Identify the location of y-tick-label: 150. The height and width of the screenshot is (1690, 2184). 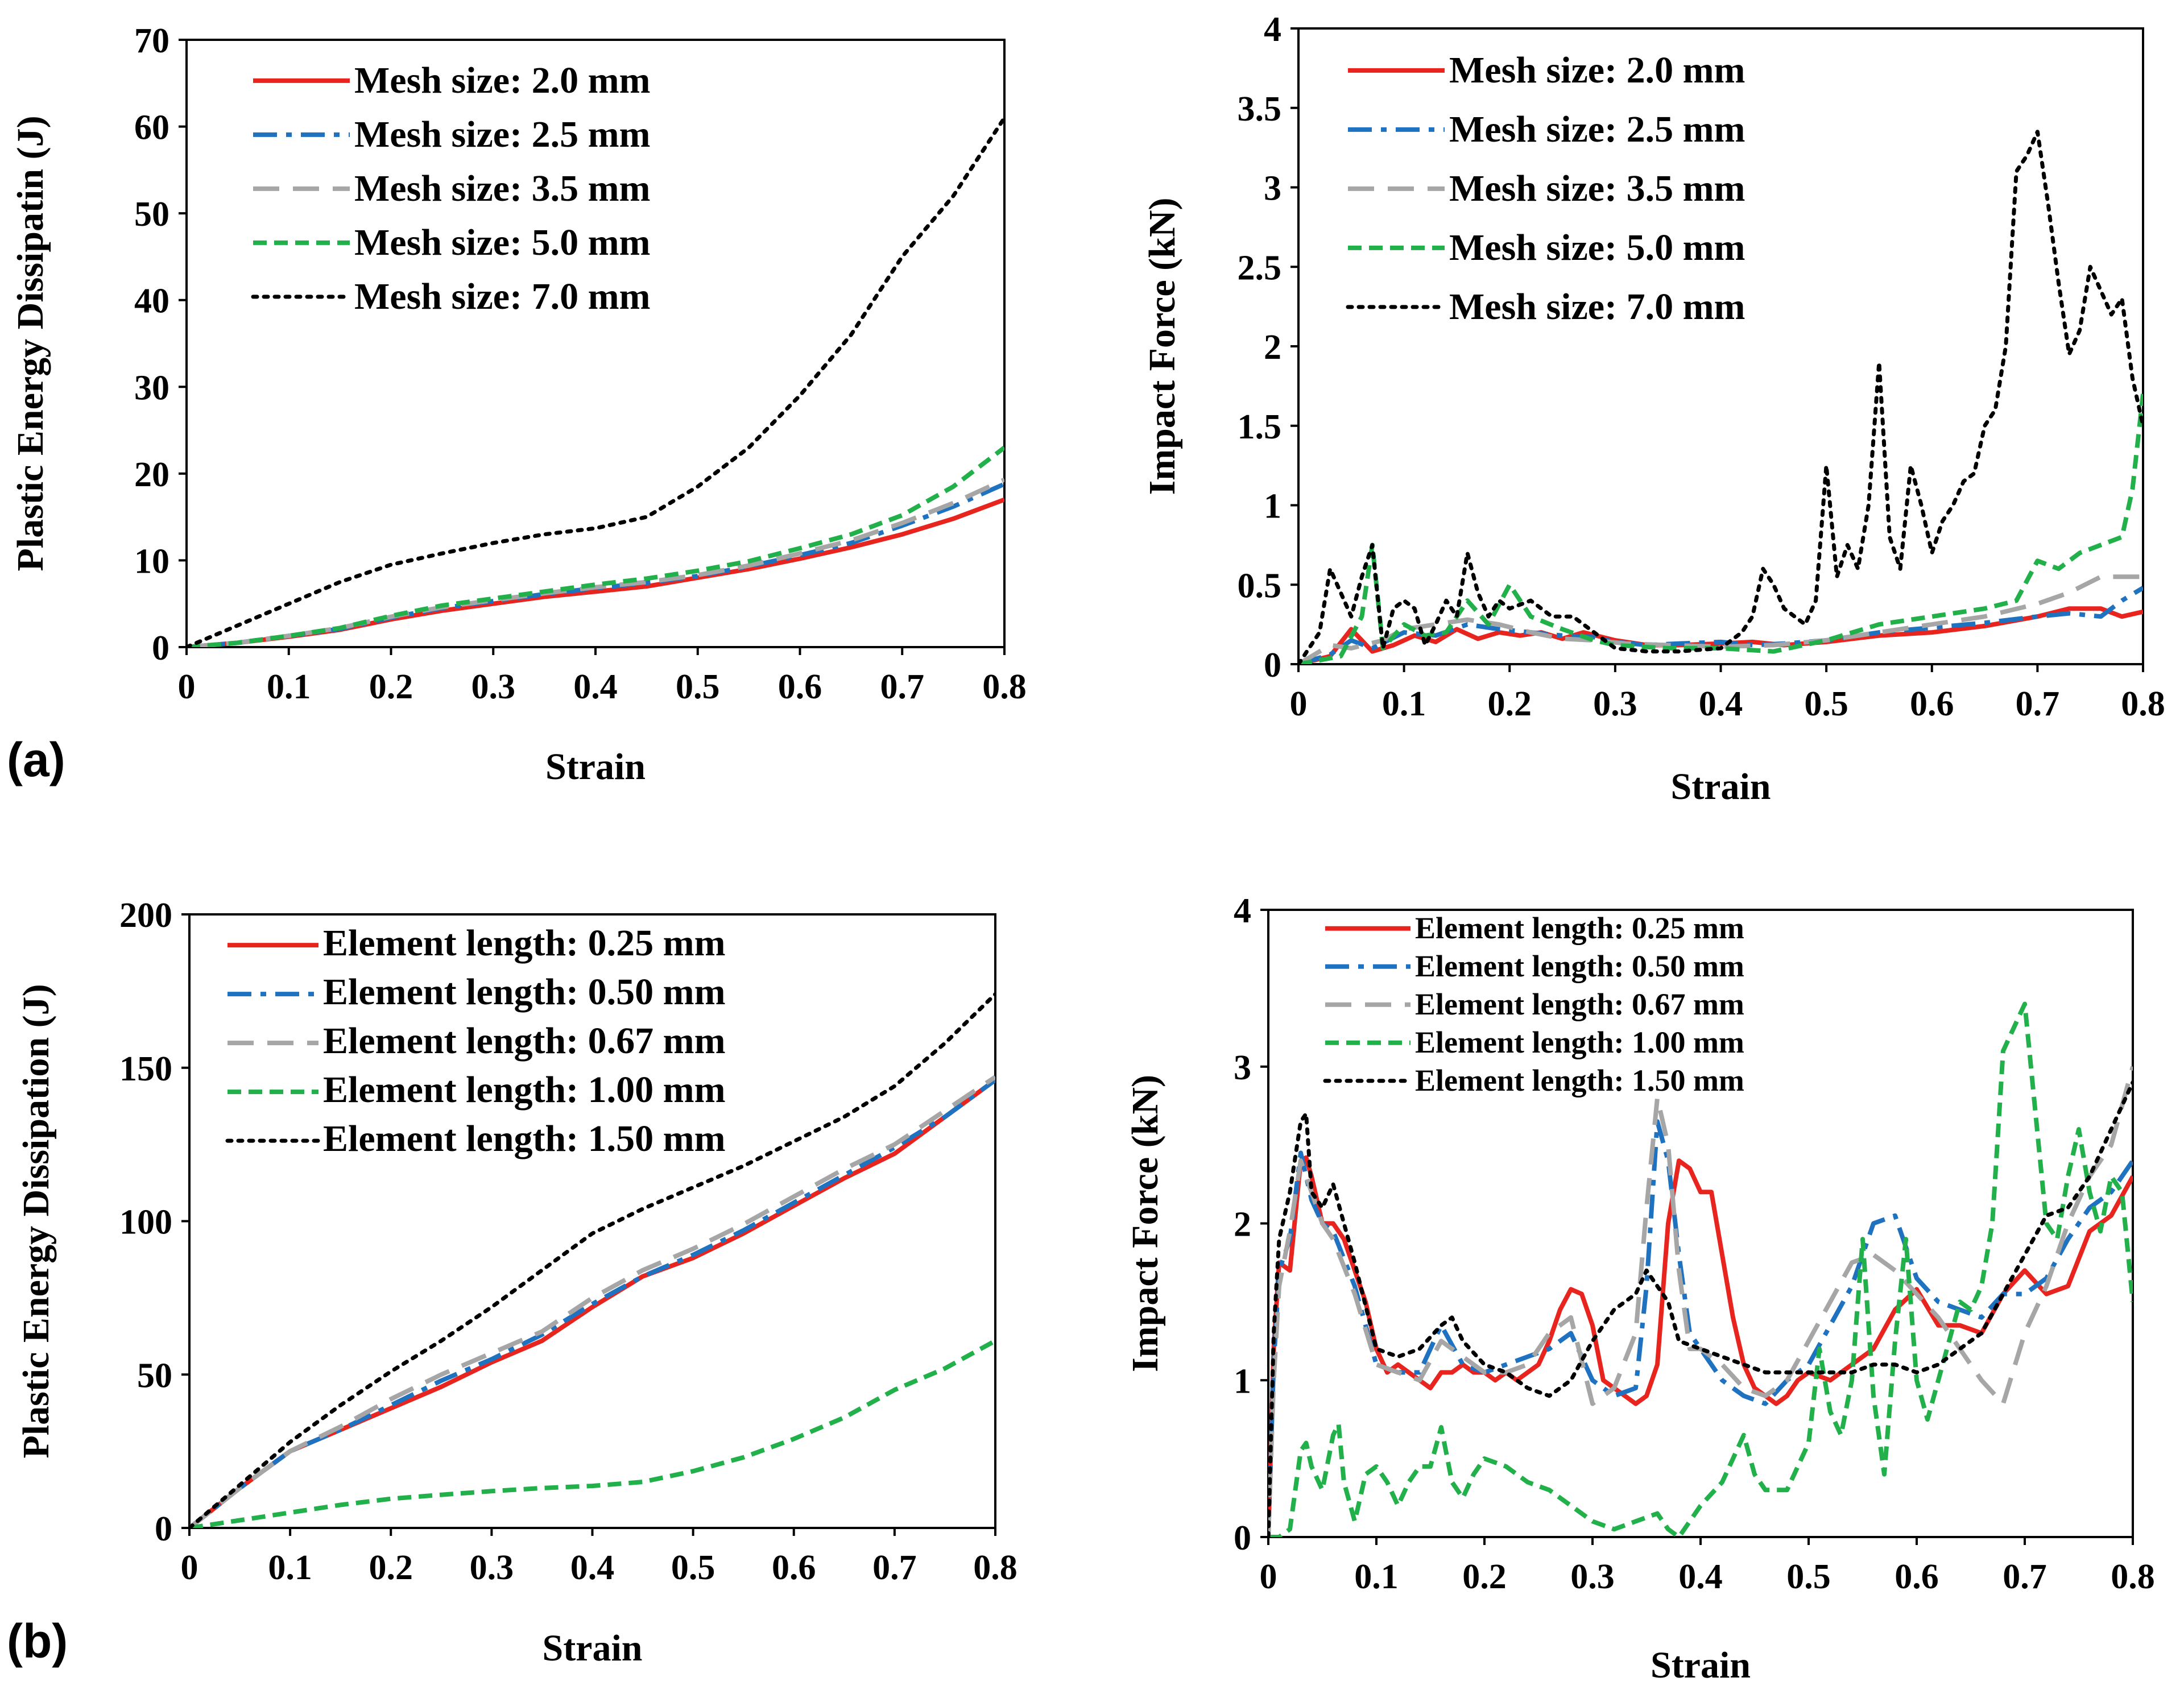
(145, 1069).